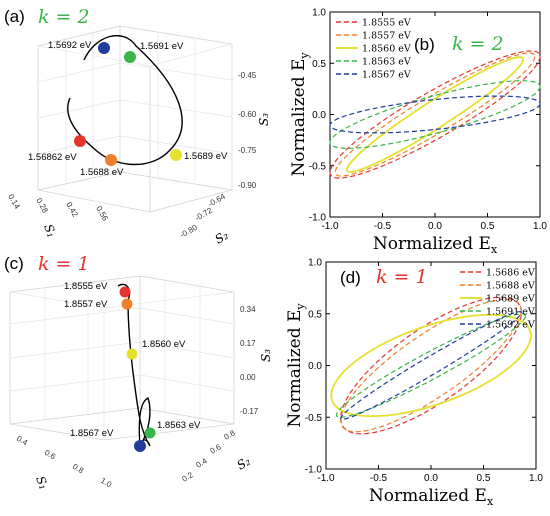 The width and height of the screenshot is (550, 516). Describe the element at coordinates (202, 463) in the screenshot. I see `panel-c-s2-tick-2: 0.4` at that location.